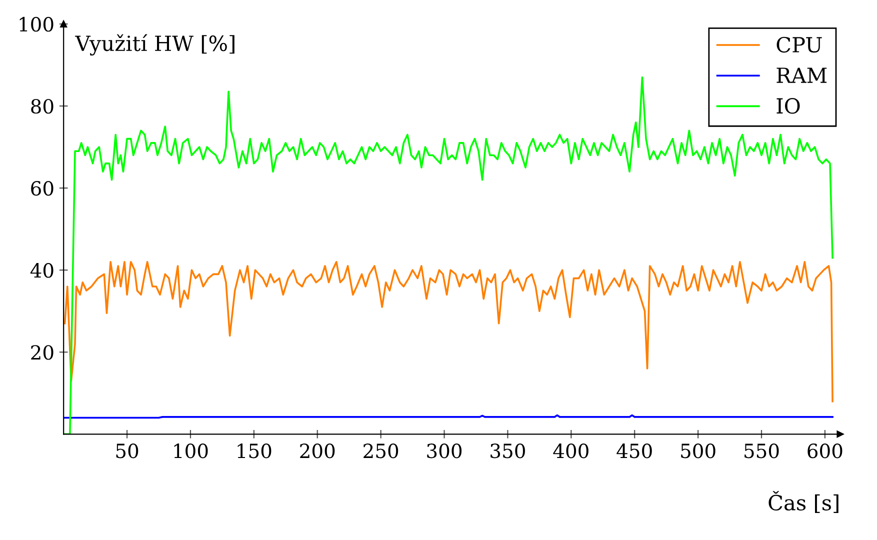 The height and width of the screenshot is (540, 877). Describe the element at coordinates (317, 451) in the screenshot. I see `x-tick-label: 200` at that location.